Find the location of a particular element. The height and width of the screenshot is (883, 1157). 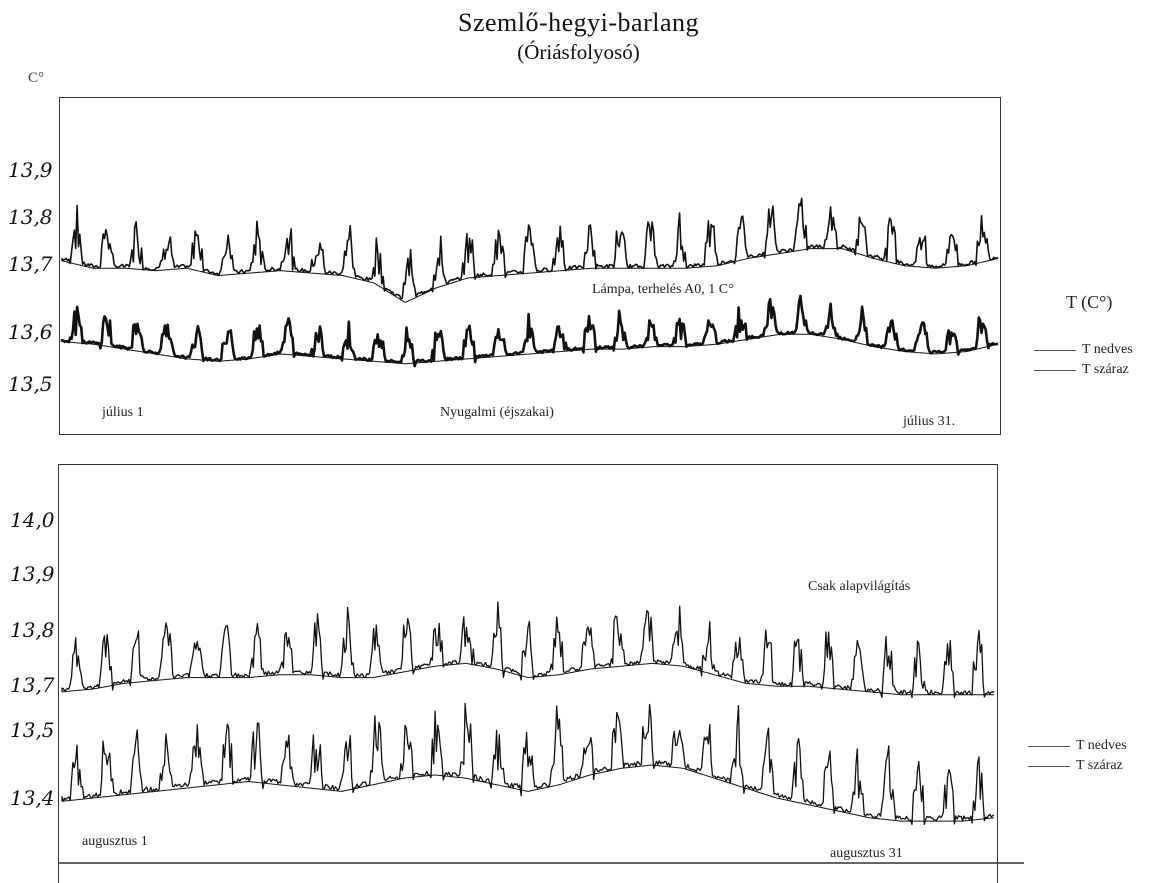

chart-title: Szemlő-hegyi-barlang is located at coordinates (578, 22).